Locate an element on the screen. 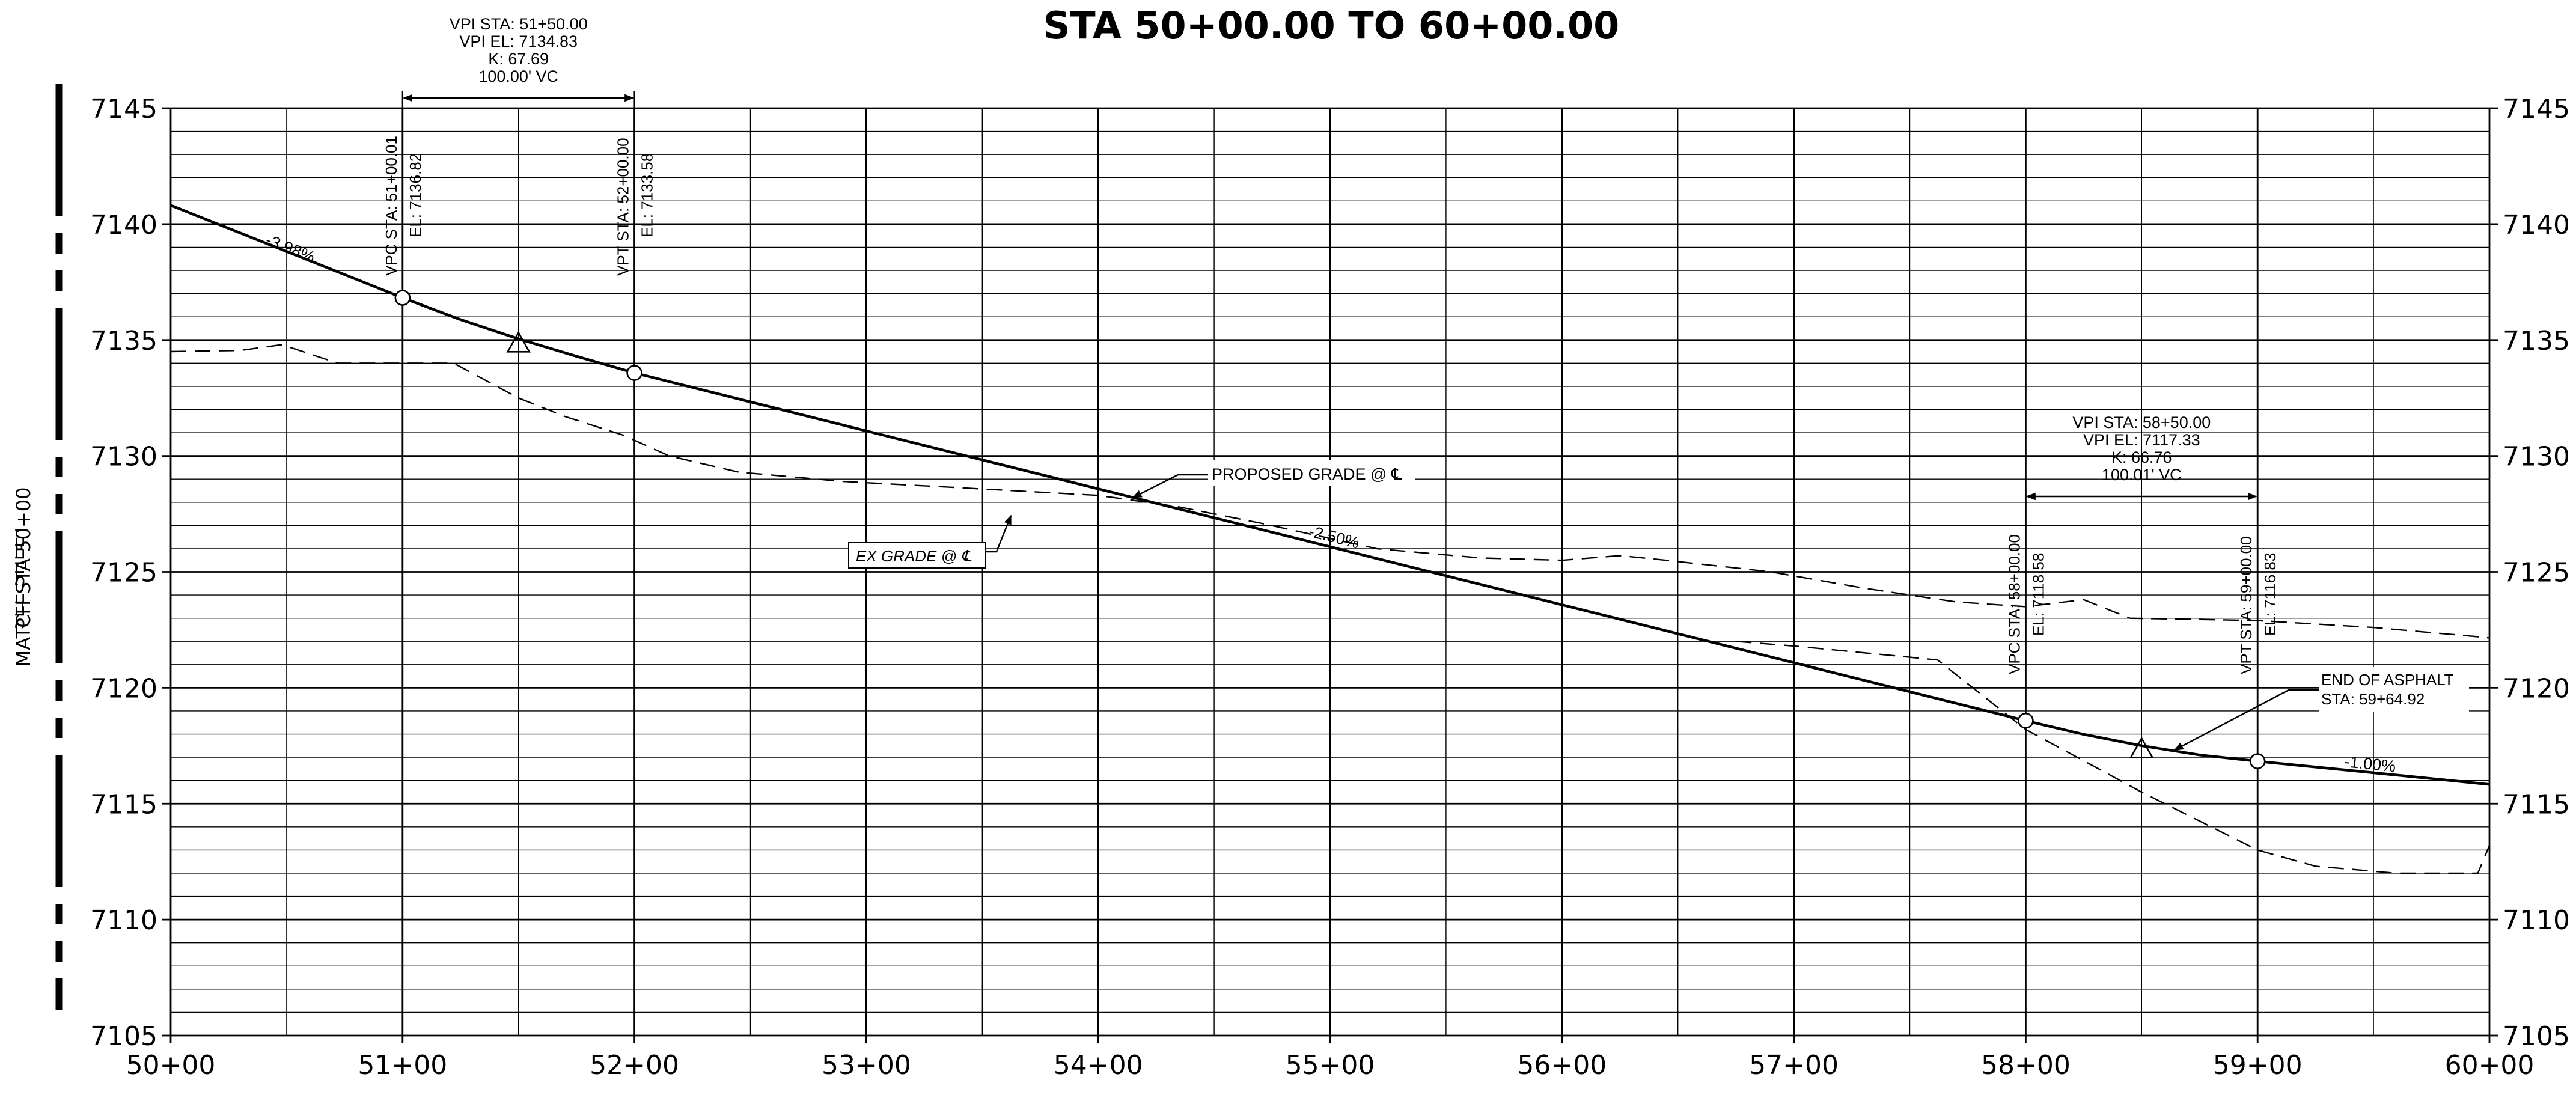 The image size is (2576, 1095). y-tick-label-left: 7120 is located at coordinates (123, 688).